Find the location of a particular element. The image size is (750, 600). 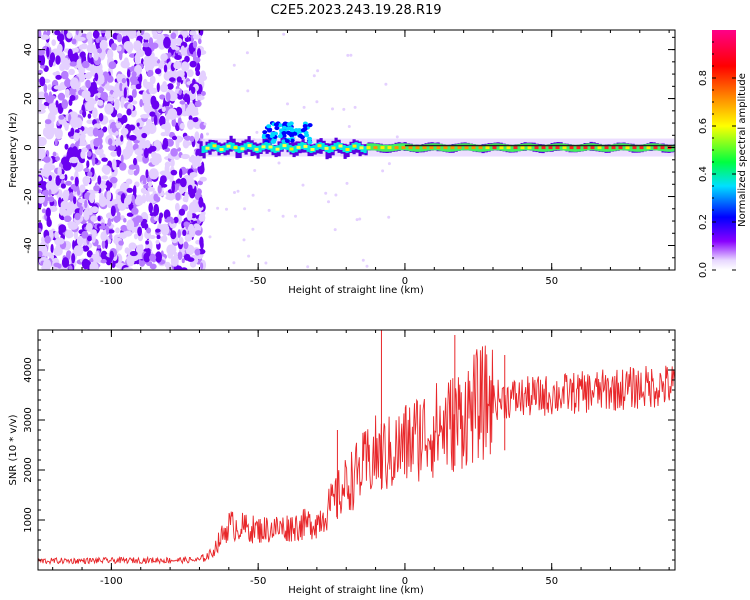

colorbar-tick-label: 0.2 is located at coordinates (703, 222).